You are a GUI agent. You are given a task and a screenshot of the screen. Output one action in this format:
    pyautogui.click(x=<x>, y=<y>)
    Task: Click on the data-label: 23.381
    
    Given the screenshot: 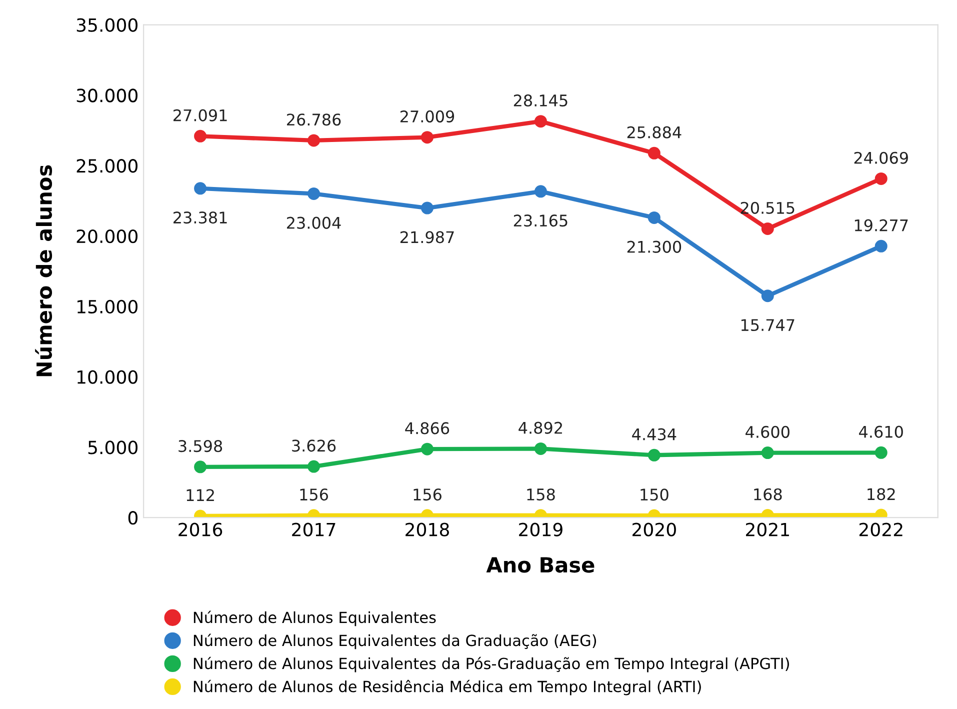 What is the action you would take?
    pyautogui.click(x=200, y=218)
    